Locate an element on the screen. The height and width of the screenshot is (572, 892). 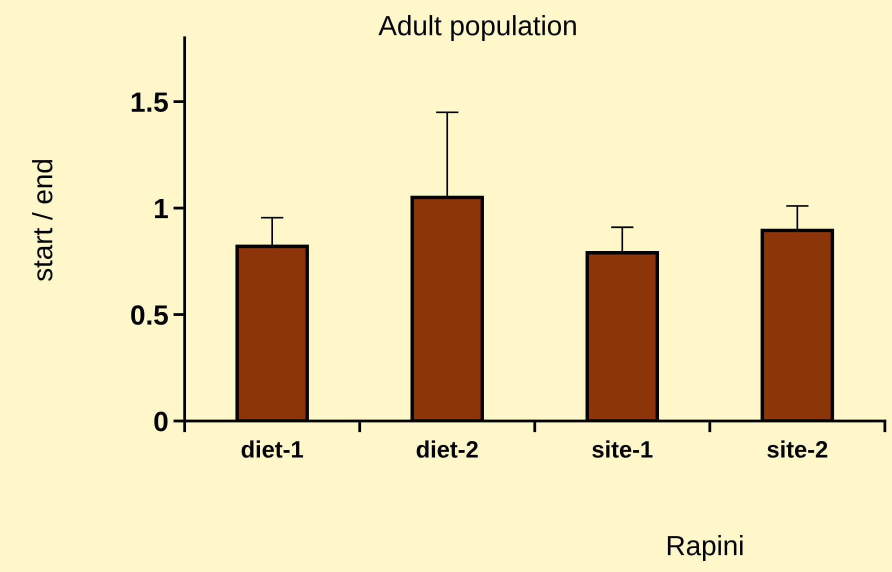
y-tick-label: 0 is located at coordinates (161, 422).